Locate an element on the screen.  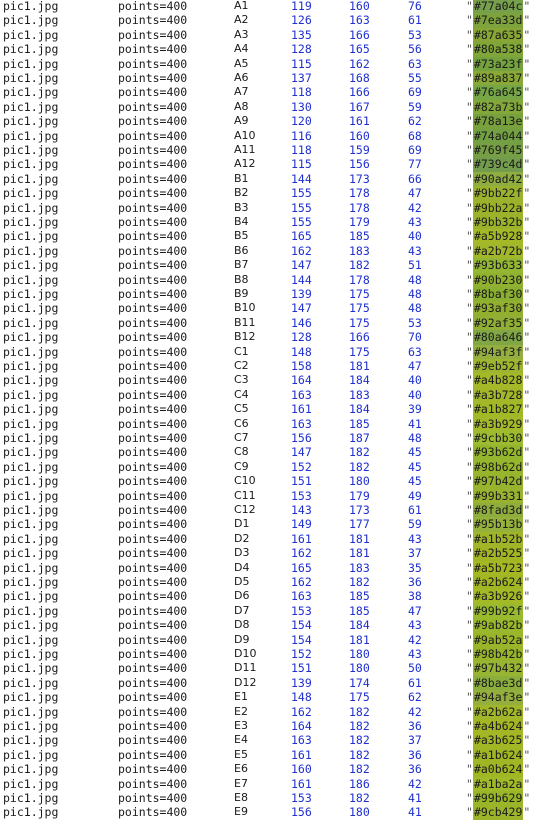
hex-color-cell: "#a3b929" is located at coordinates (498, 423).